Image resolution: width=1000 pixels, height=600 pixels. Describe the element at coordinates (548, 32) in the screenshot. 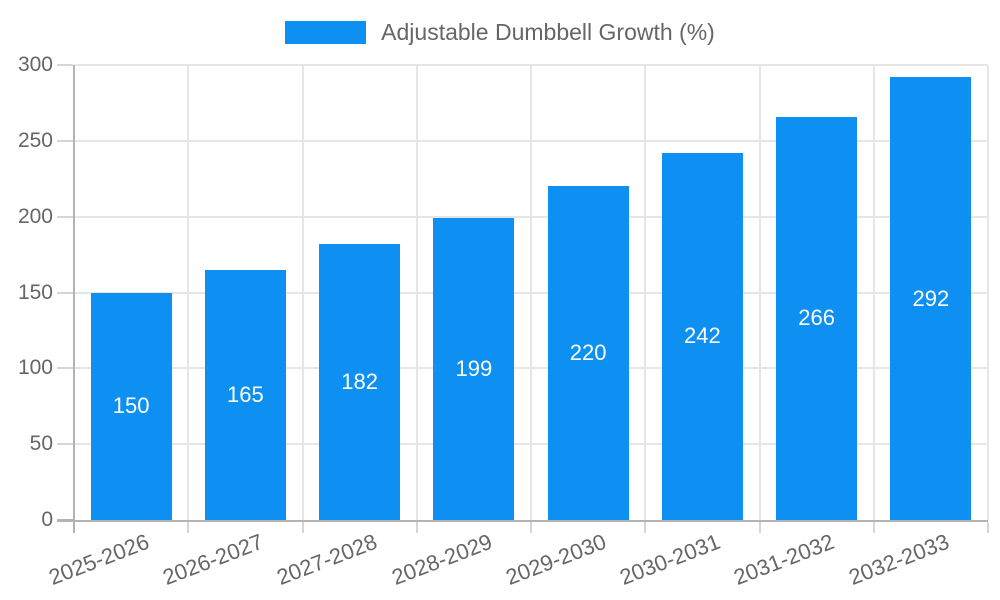

I see `legend-label: Adjustable Dumbbell Growth (%)` at that location.